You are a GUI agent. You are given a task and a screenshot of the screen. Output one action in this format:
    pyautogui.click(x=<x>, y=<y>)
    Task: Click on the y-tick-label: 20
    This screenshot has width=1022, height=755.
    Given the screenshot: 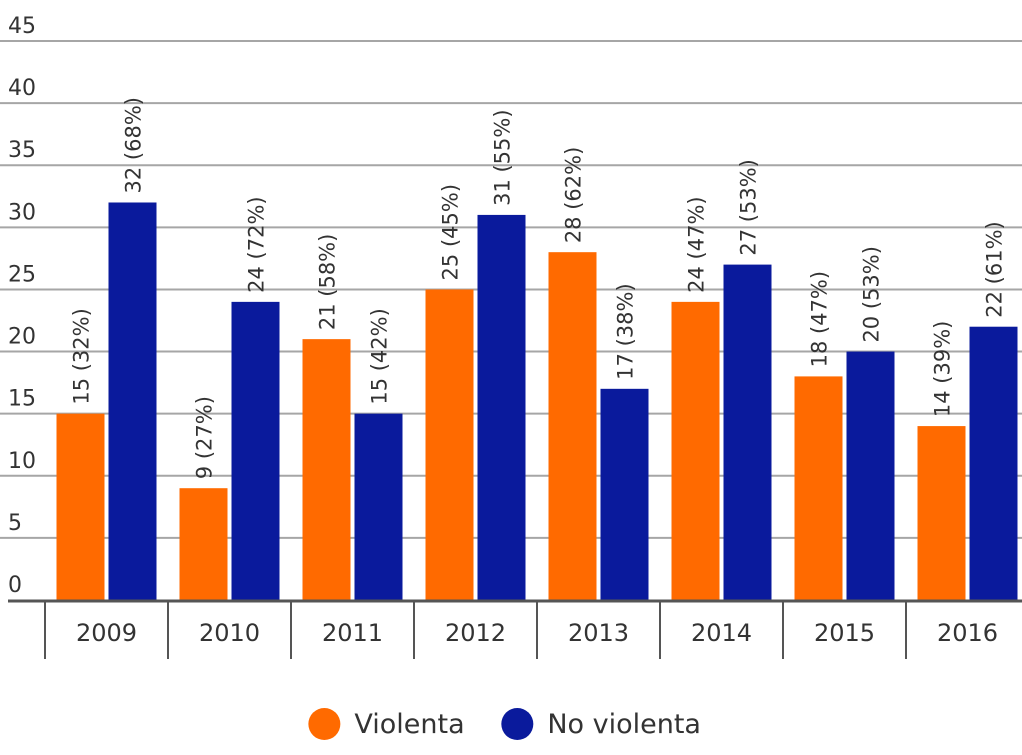 What is the action you would take?
    pyautogui.click(x=22, y=337)
    